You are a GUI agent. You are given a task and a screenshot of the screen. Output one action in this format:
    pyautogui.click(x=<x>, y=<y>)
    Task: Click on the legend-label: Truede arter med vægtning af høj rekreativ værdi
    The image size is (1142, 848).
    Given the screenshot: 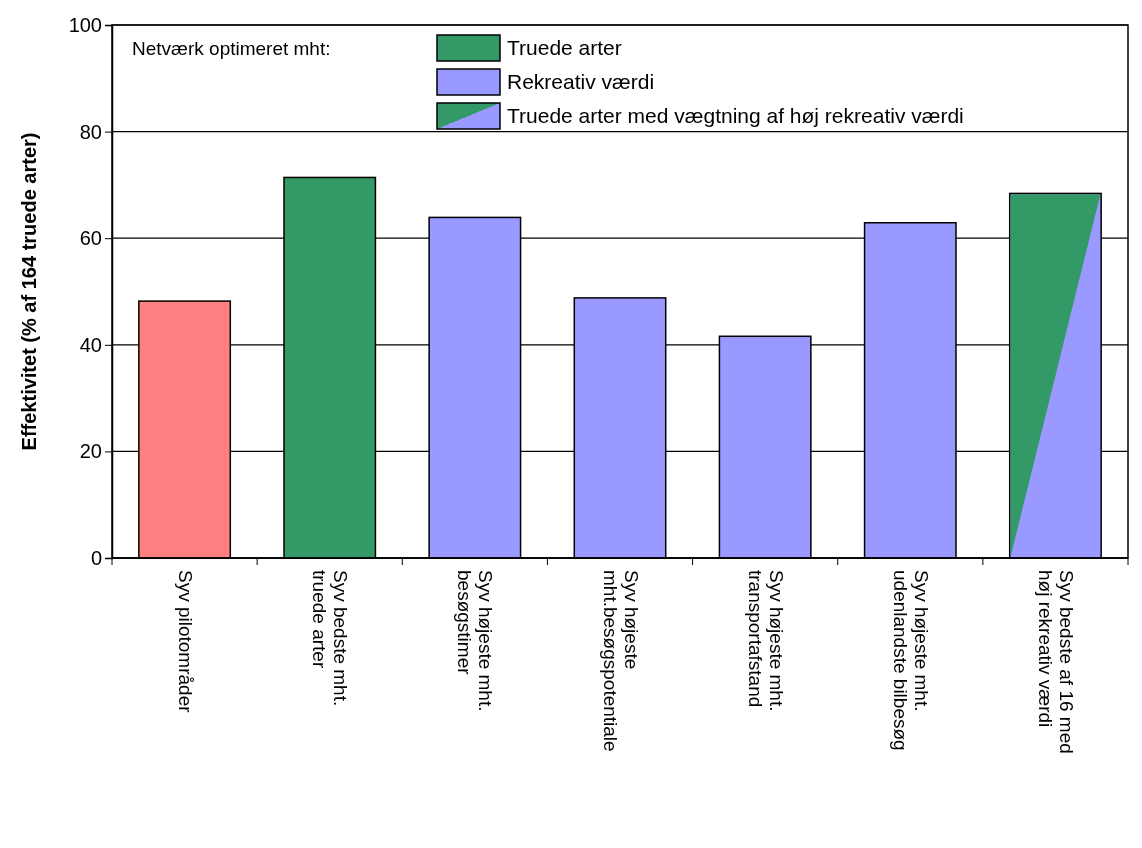 What is the action you would take?
    pyautogui.click(x=735, y=115)
    